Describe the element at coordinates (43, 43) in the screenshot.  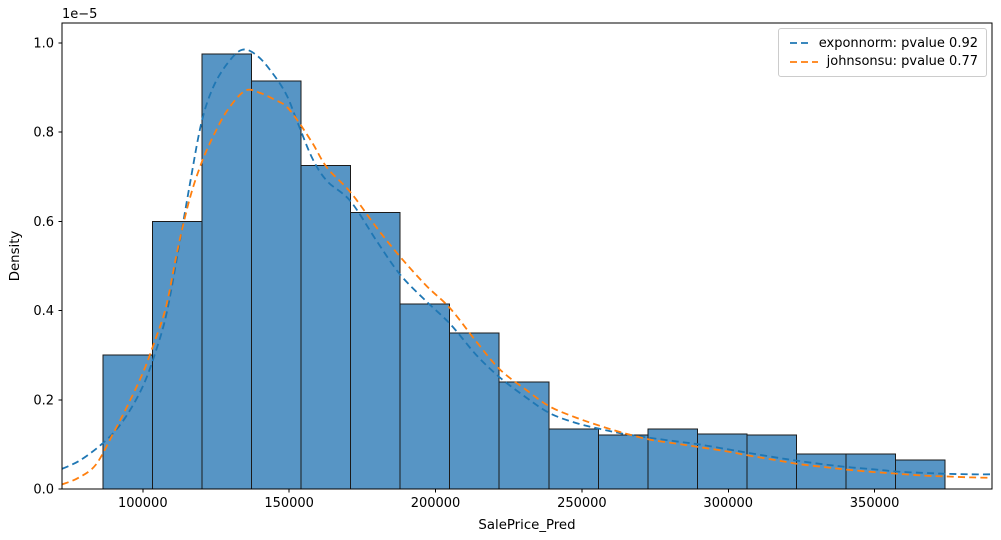
I see `y-tick-label: 1.0` at that location.